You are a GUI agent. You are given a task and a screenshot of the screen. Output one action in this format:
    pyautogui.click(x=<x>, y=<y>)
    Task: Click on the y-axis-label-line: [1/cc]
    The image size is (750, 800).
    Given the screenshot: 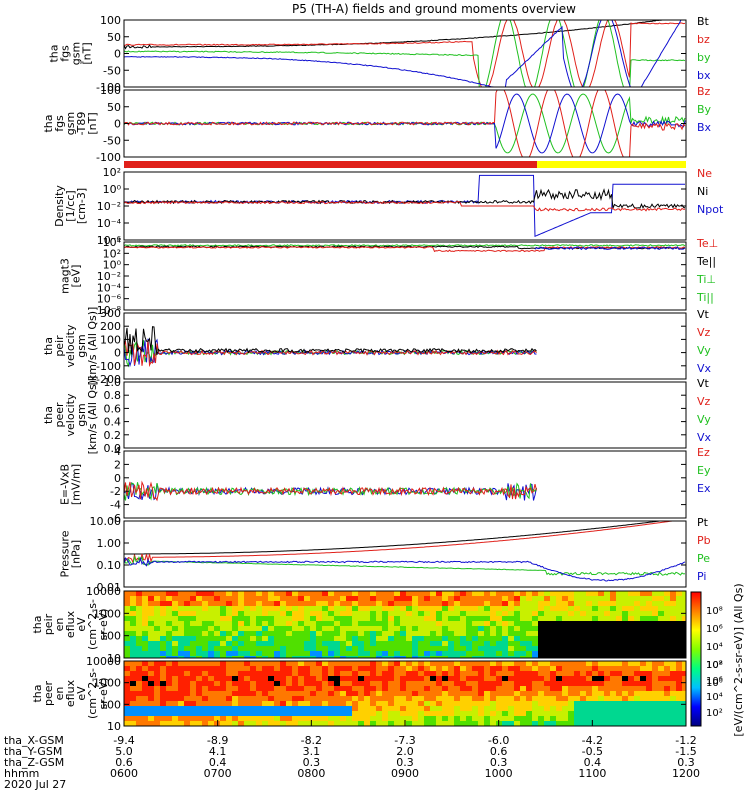 What is the action you would take?
    pyautogui.click(x=70, y=205)
    